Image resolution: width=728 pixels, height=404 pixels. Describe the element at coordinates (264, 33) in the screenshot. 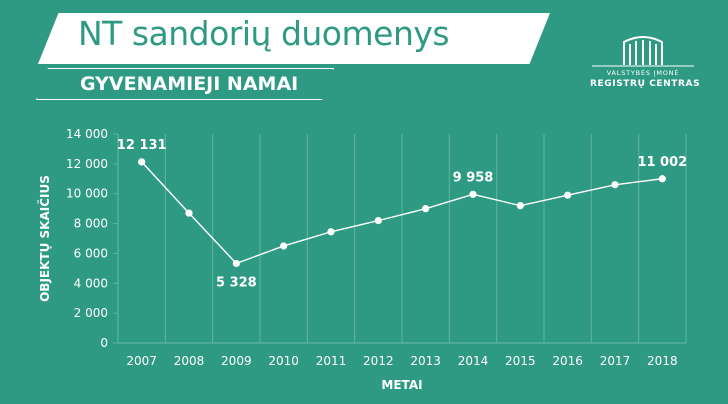

I see `page-title: NT sandorių duomenys` at that location.